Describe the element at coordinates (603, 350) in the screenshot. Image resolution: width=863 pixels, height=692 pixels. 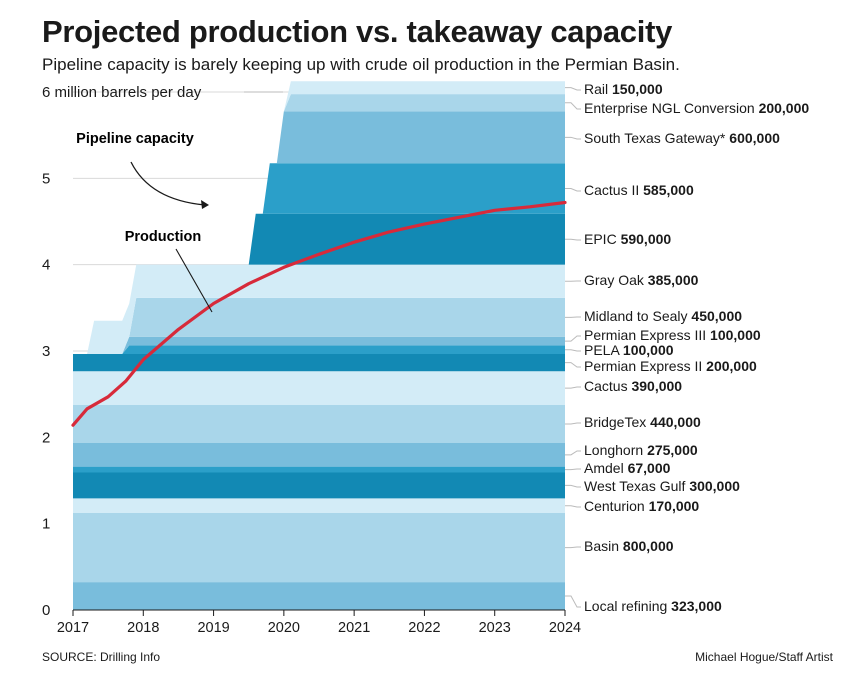
I see `pipeline-name: PELA` at that location.